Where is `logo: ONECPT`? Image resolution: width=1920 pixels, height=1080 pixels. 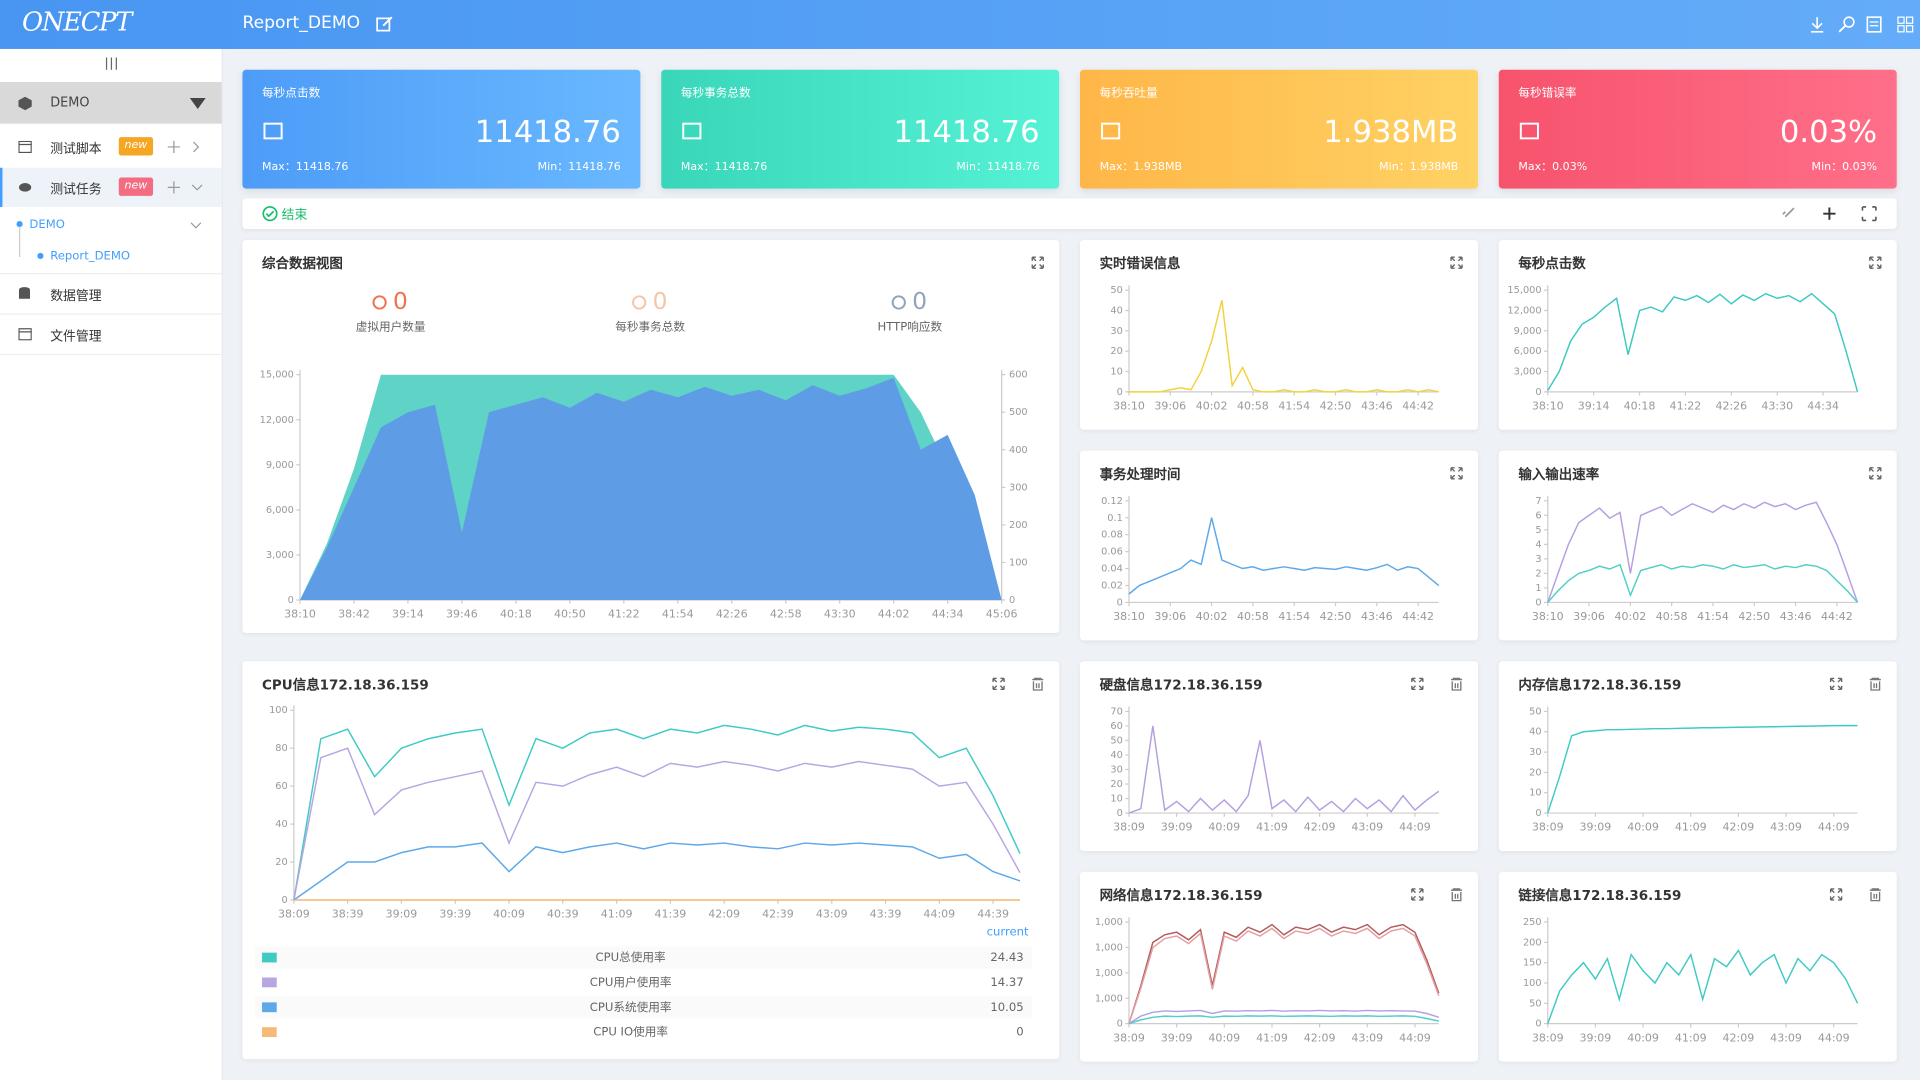
logo: ONECPT is located at coordinates (77, 22).